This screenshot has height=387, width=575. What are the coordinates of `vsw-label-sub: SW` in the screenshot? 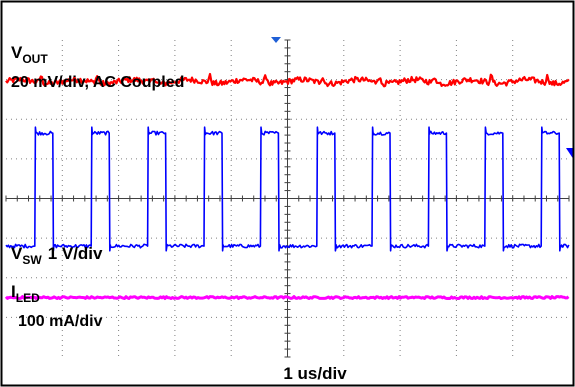 It's located at (32, 260).